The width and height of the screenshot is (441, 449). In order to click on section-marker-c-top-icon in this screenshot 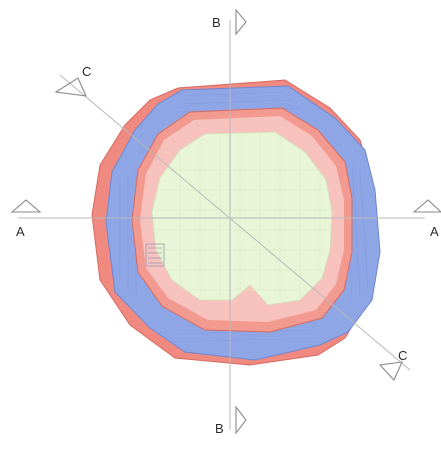, I will do `click(70, 87)`.